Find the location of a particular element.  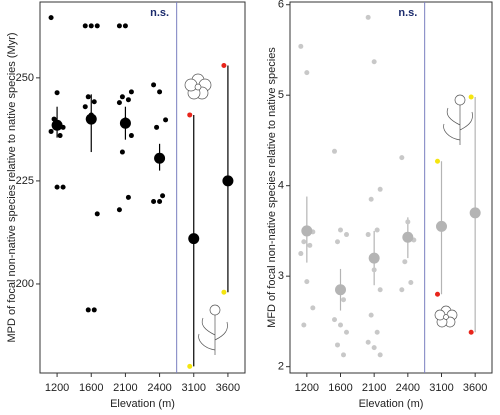

x-tick-label: 3600 is located at coordinates (475, 388).